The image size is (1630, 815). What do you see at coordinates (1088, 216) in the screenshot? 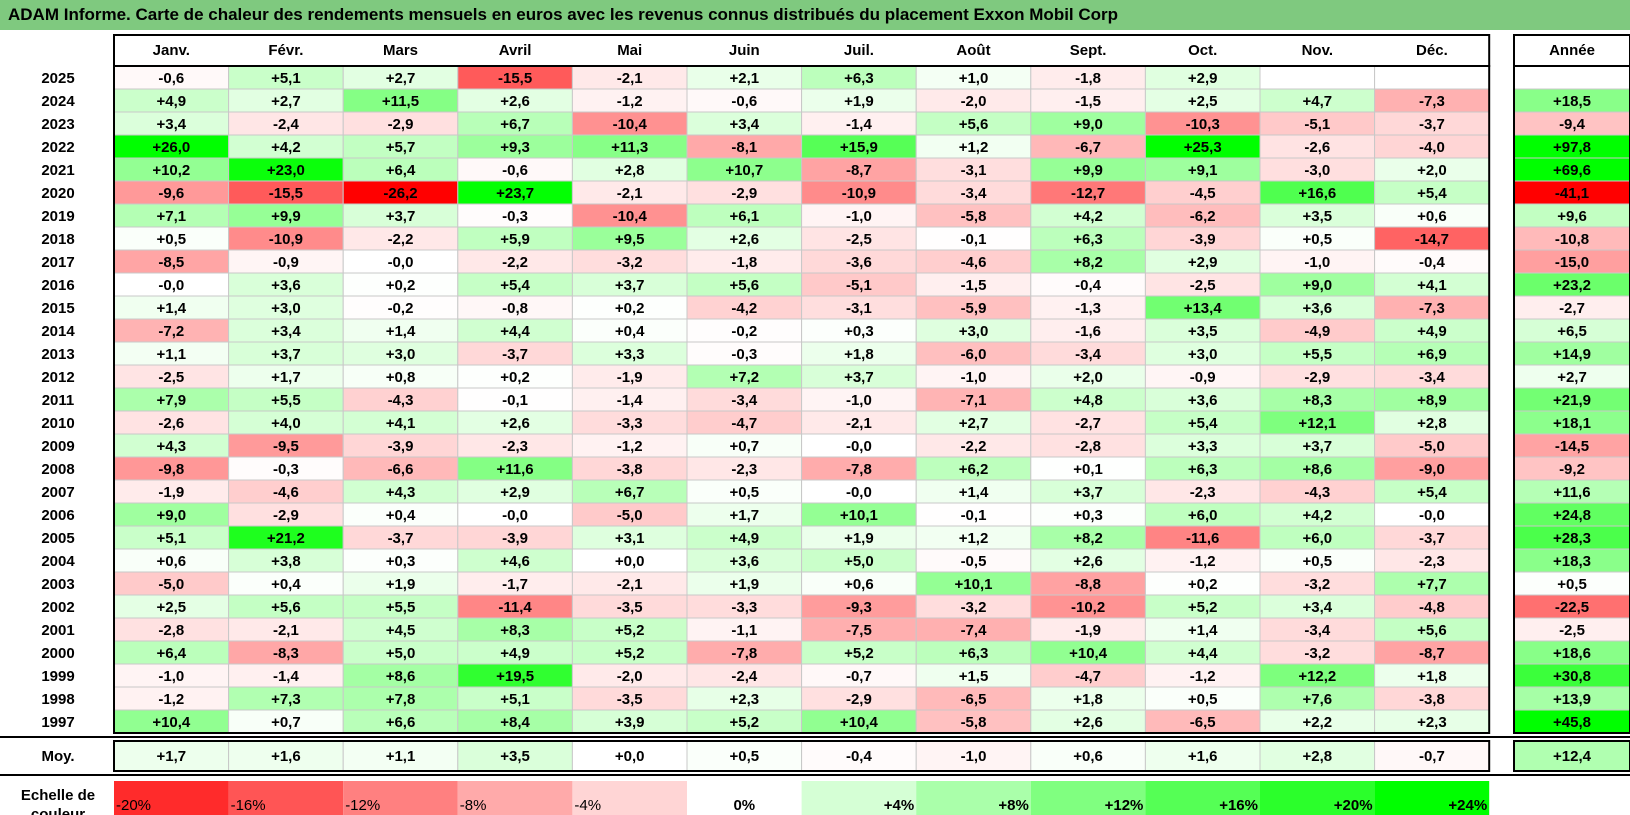
I see `cell-value: +4,2` at bounding box center [1088, 216].